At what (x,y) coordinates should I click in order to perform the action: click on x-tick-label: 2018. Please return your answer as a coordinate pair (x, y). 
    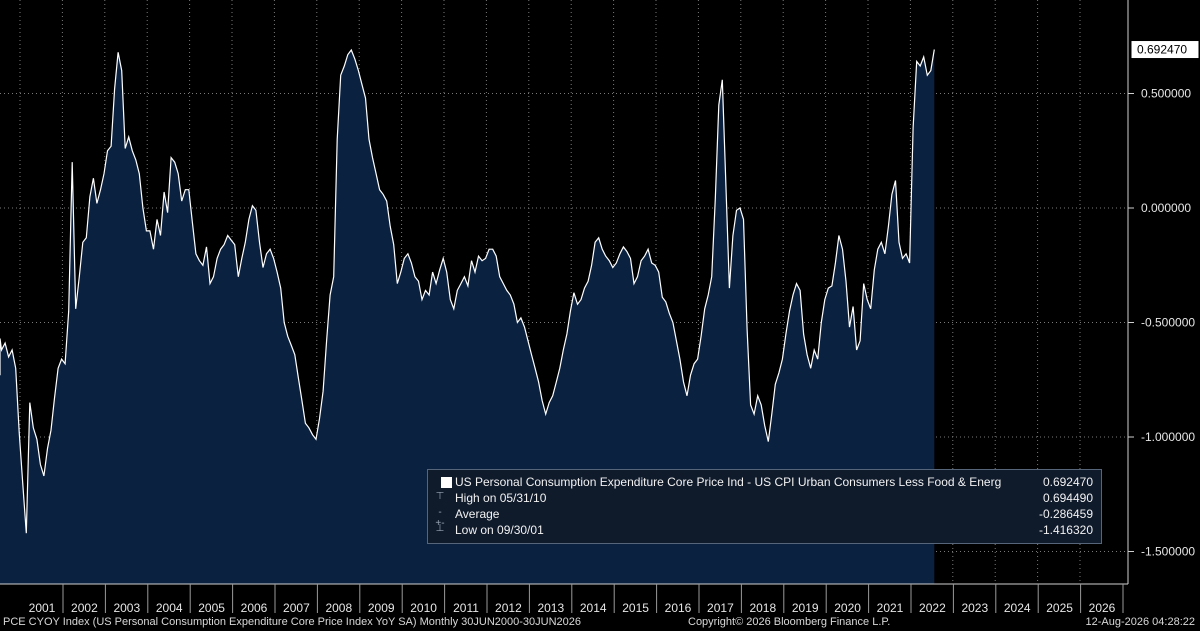
    Looking at the image, I should click on (762, 607).